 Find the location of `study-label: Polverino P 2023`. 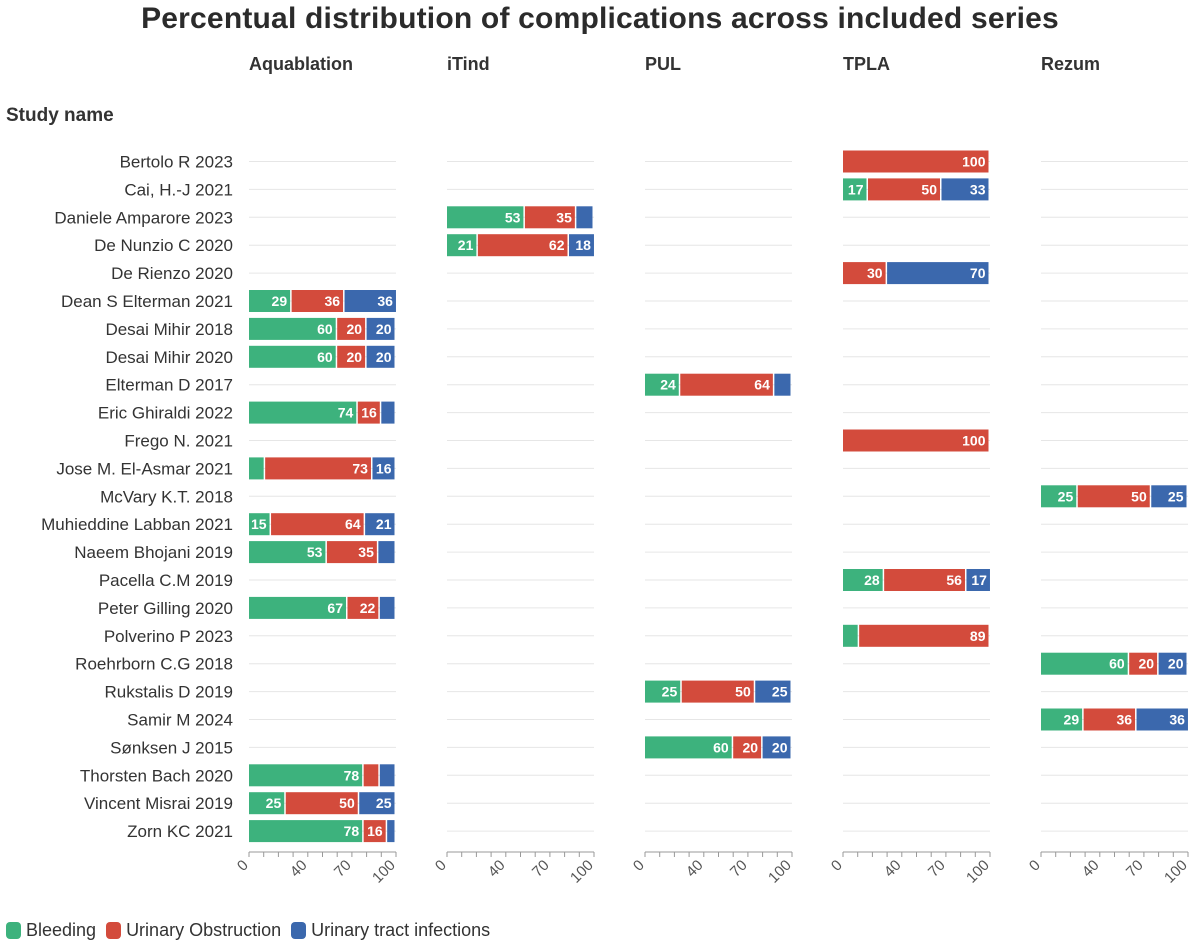

study-label: Polverino P 2023 is located at coordinates (168, 636).